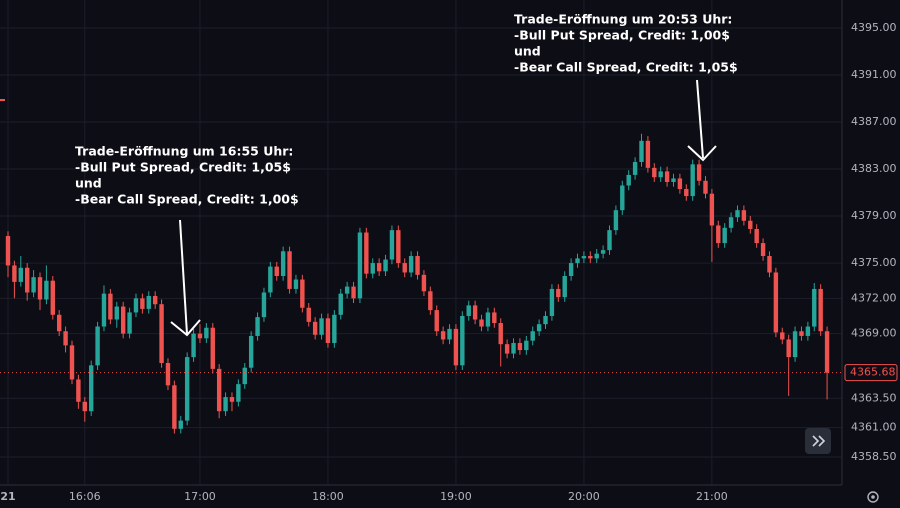 The height and width of the screenshot is (508, 900). Describe the element at coordinates (187, 199) in the screenshot. I see `annotation-text: -Bear Call Spread, Credit: 1,00$` at that location.